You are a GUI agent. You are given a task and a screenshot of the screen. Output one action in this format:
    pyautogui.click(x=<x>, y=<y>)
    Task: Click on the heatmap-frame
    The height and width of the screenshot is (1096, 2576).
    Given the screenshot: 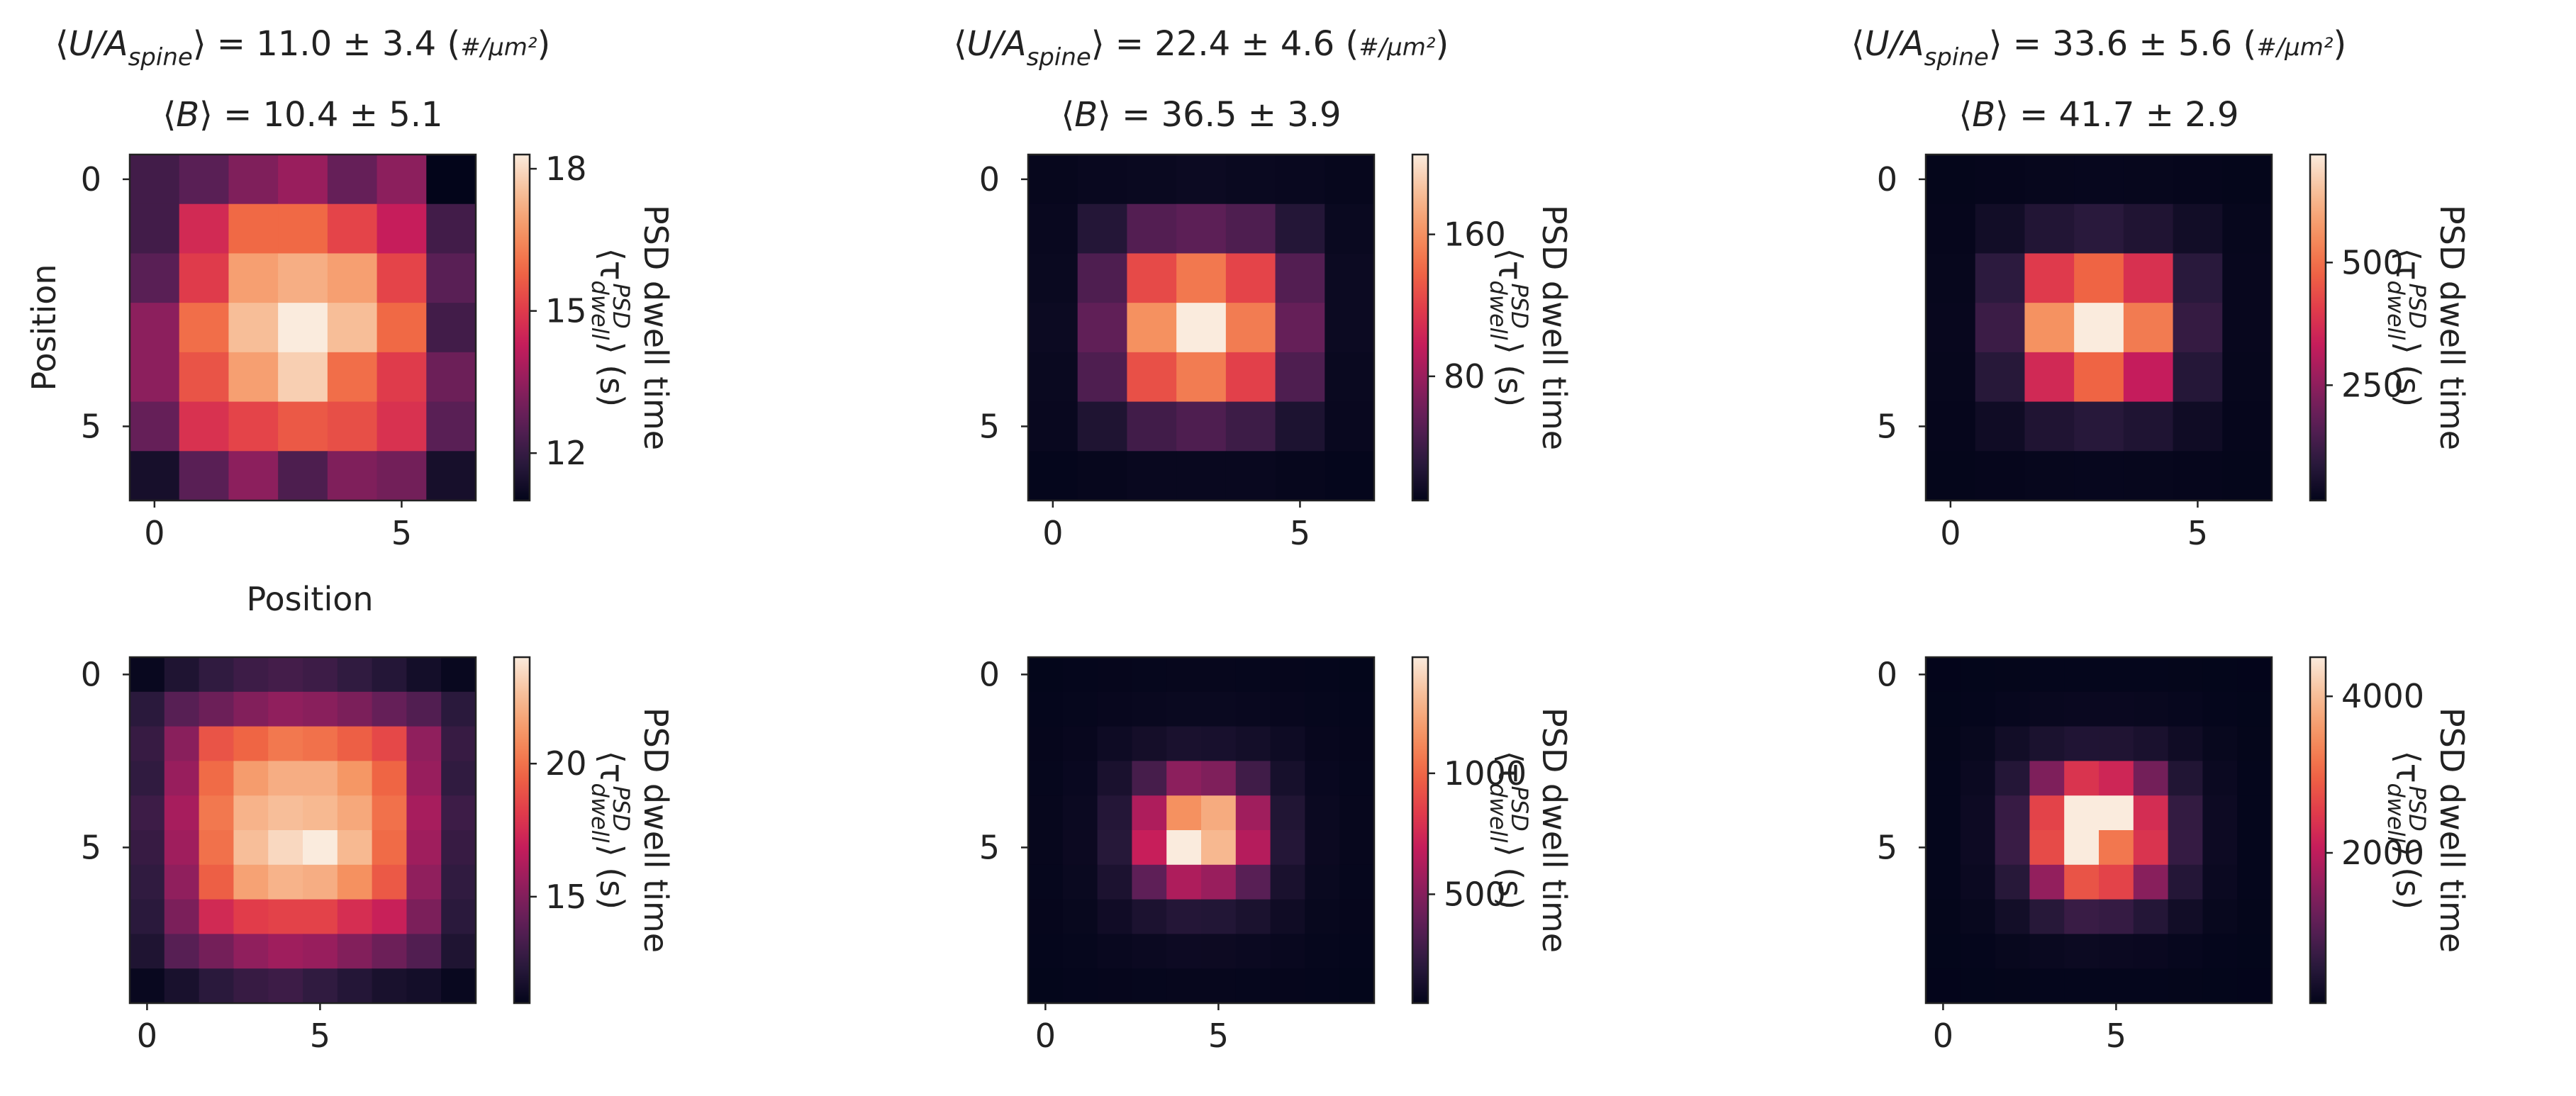 What is the action you would take?
    pyautogui.click(x=302, y=327)
    